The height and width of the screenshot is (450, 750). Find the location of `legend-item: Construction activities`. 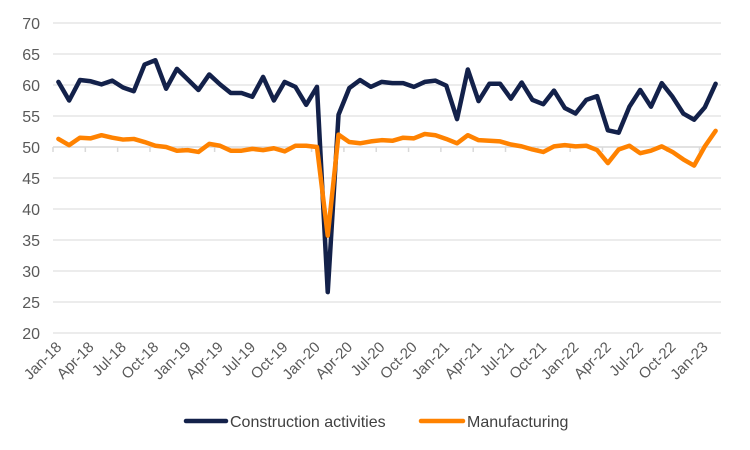

legend-item: Construction activities is located at coordinates (284, 422).